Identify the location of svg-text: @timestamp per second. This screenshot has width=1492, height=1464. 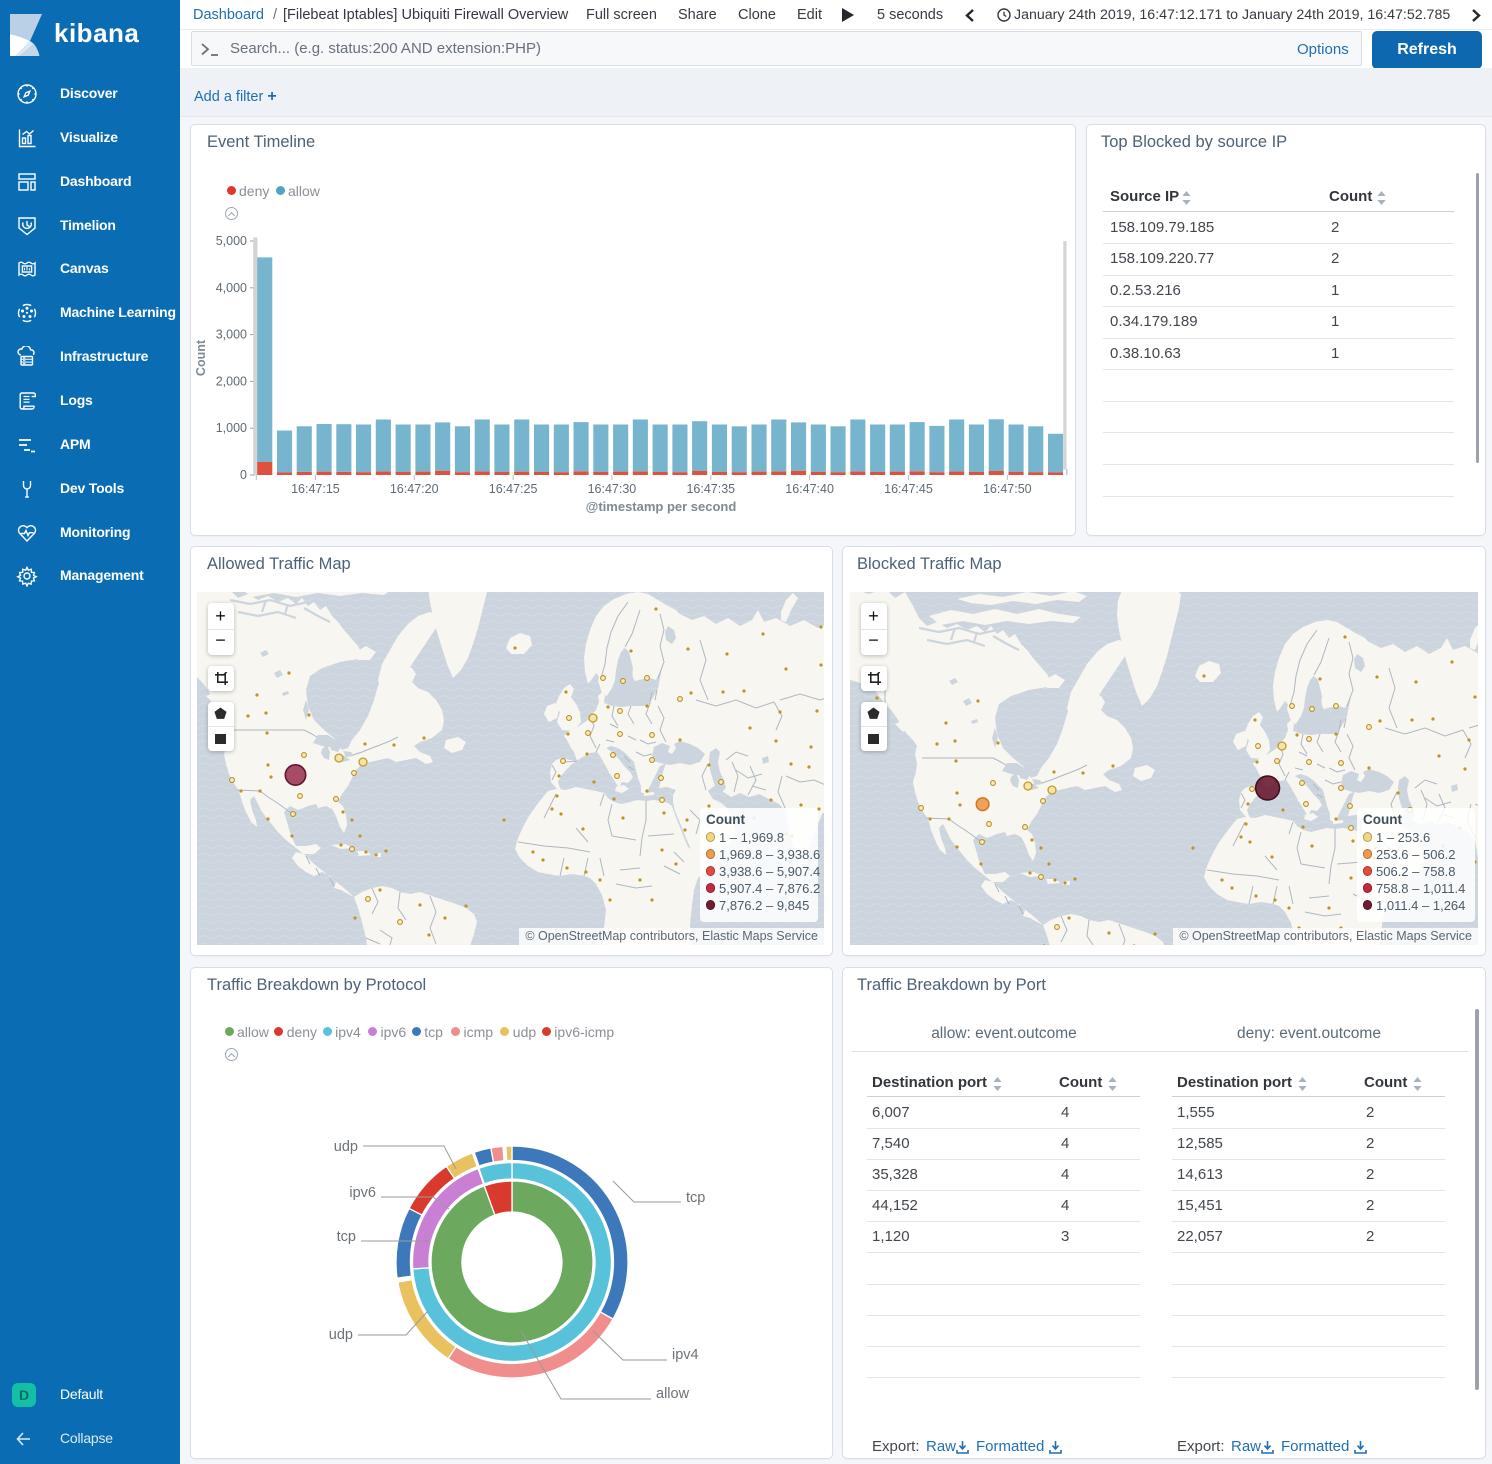
(661, 506).